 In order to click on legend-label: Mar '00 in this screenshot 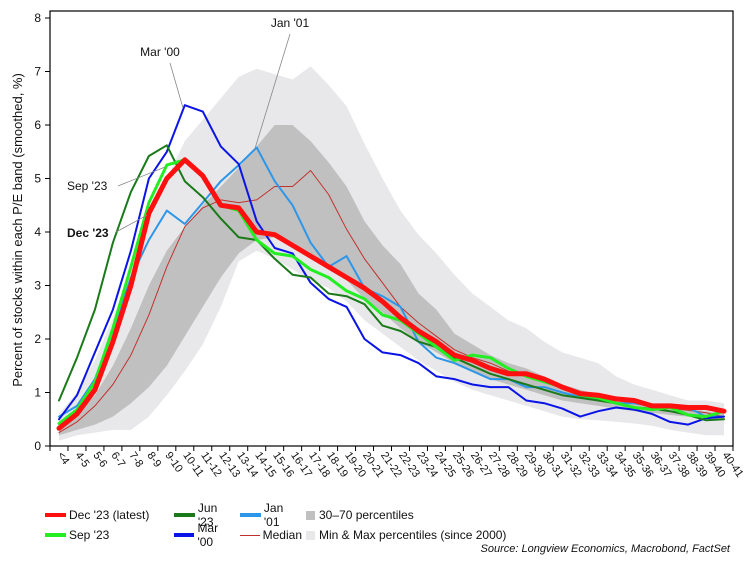, I will do `click(208, 535)`.